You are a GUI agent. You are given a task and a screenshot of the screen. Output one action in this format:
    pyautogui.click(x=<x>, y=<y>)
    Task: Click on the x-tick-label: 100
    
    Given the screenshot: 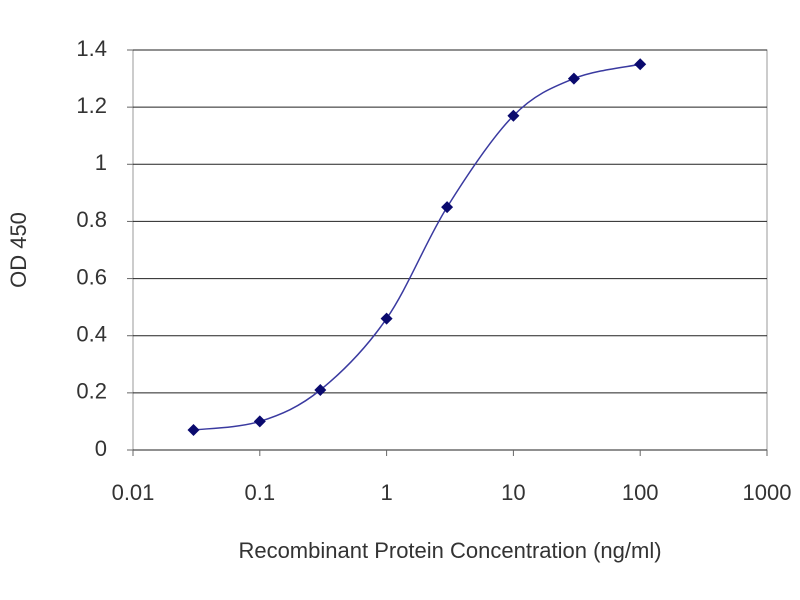 What is the action you would take?
    pyautogui.click(x=640, y=492)
    